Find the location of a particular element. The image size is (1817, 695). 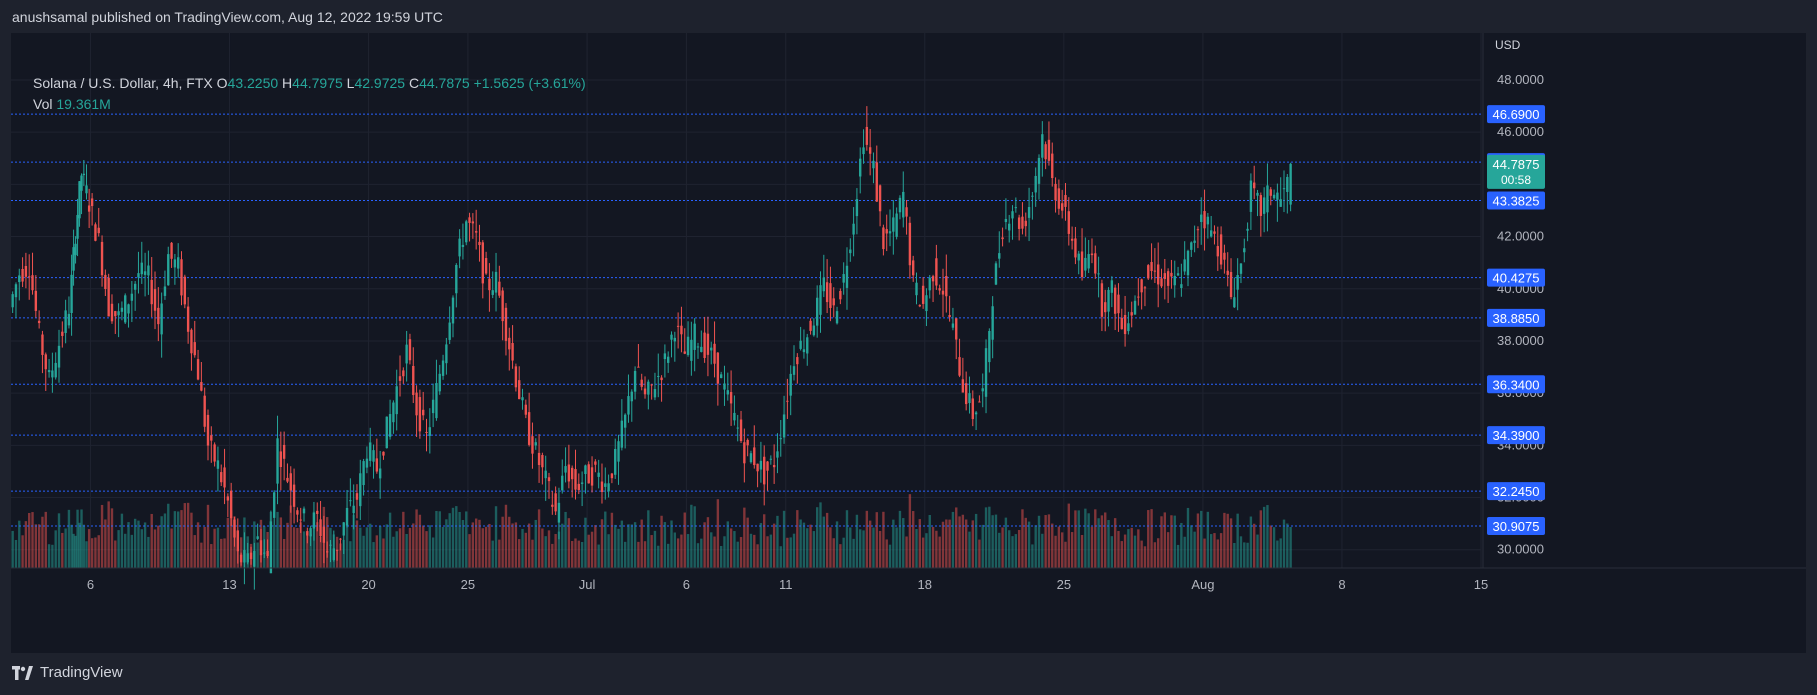

level-badge is located at coordinates (1516, 200).